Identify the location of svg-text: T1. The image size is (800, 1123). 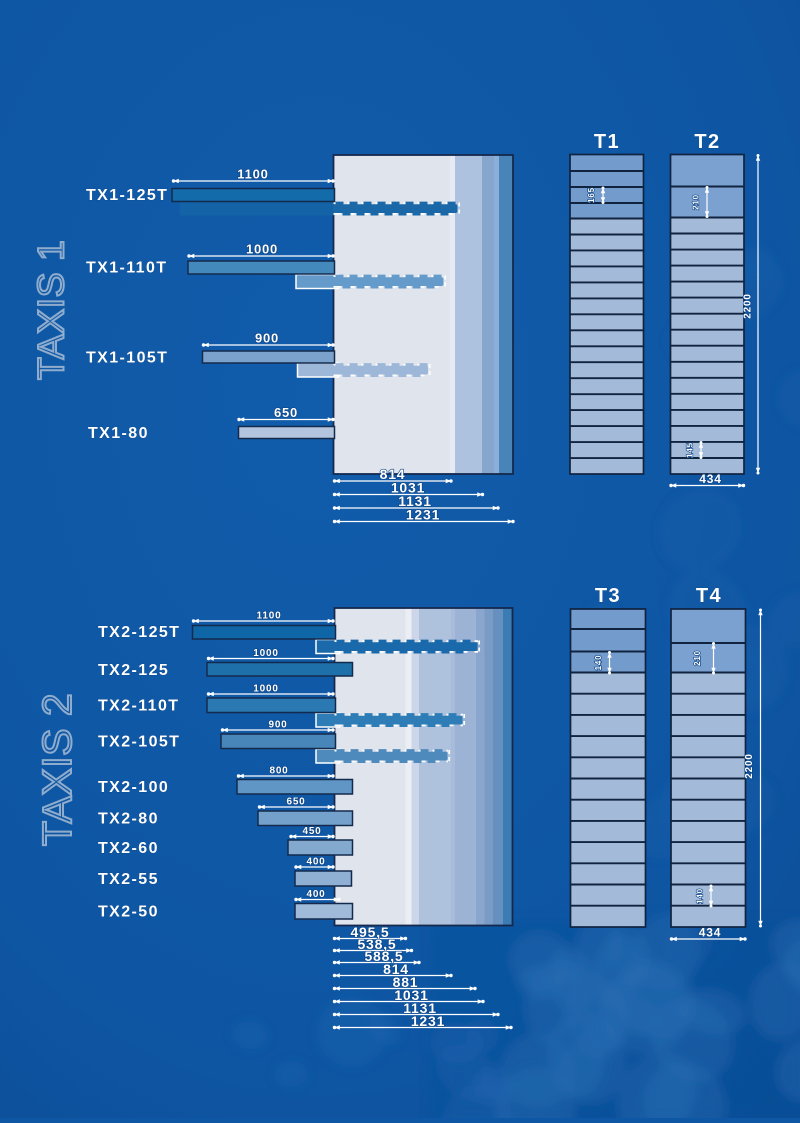
(607, 142).